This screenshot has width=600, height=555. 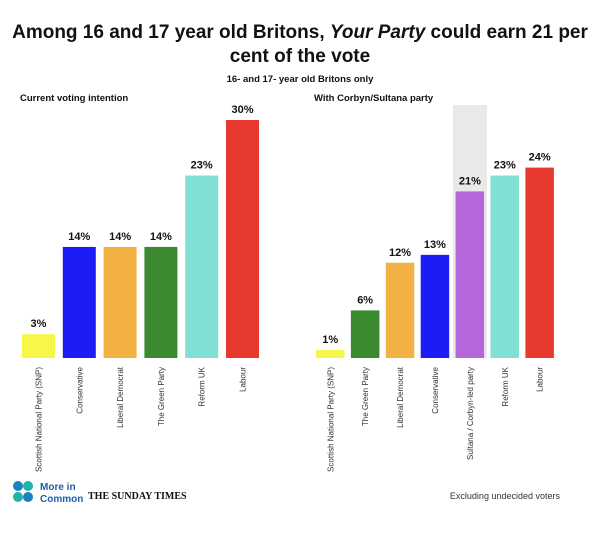 What do you see at coordinates (300, 56) in the screenshot?
I see `chart-title: cent of the vote` at bounding box center [300, 56].